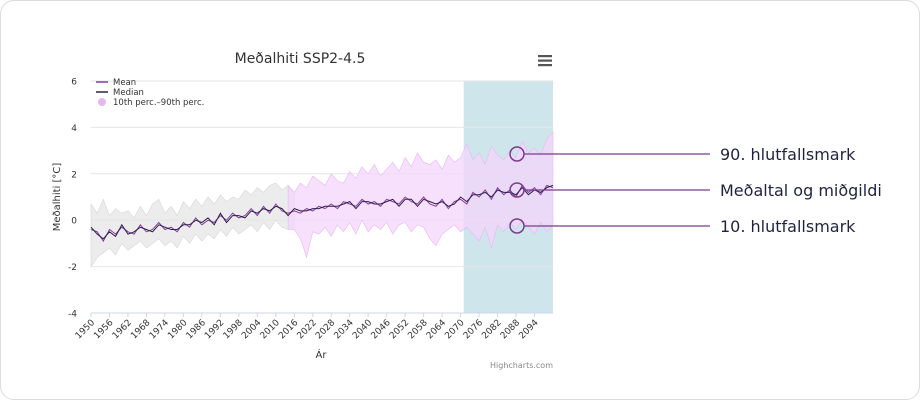  What do you see at coordinates (344, 329) in the screenshot?
I see `x-tick-label: 2034` at bounding box center [344, 329].